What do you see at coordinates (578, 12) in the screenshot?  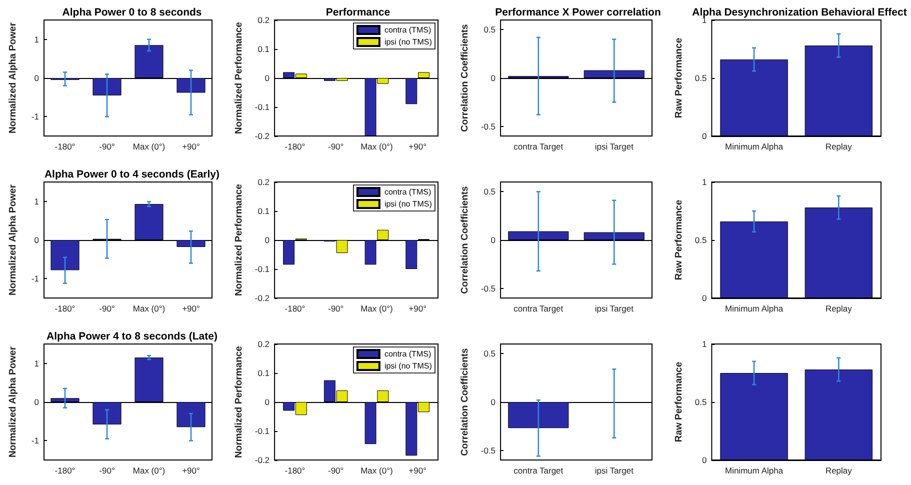 I see `chart-title: Performance X Power correlation` at bounding box center [578, 12].